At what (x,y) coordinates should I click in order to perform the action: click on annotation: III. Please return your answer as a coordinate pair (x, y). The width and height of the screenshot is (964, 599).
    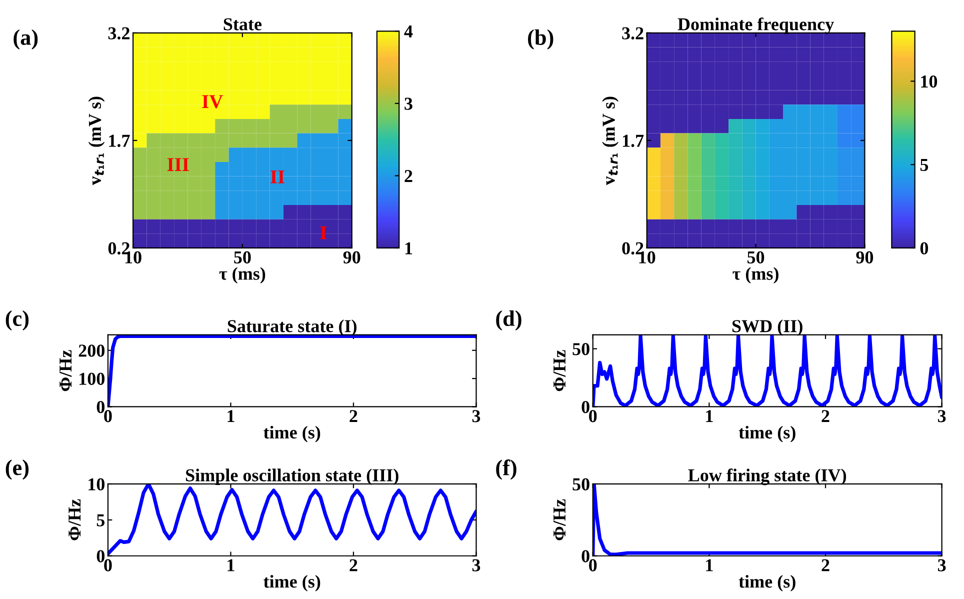
    Looking at the image, I should click on (178, 164).